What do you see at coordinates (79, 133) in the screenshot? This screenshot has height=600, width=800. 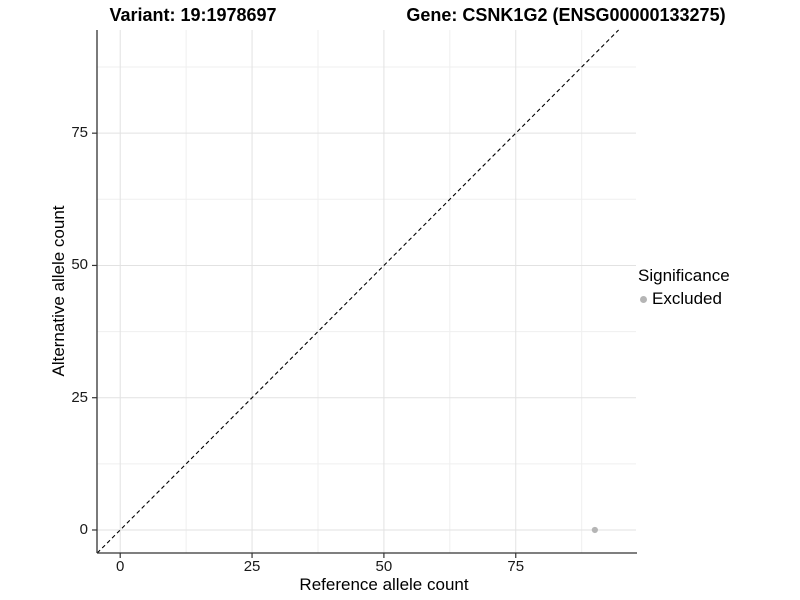 I see `y-tick-label: 75` at bounding box center [79, 133].